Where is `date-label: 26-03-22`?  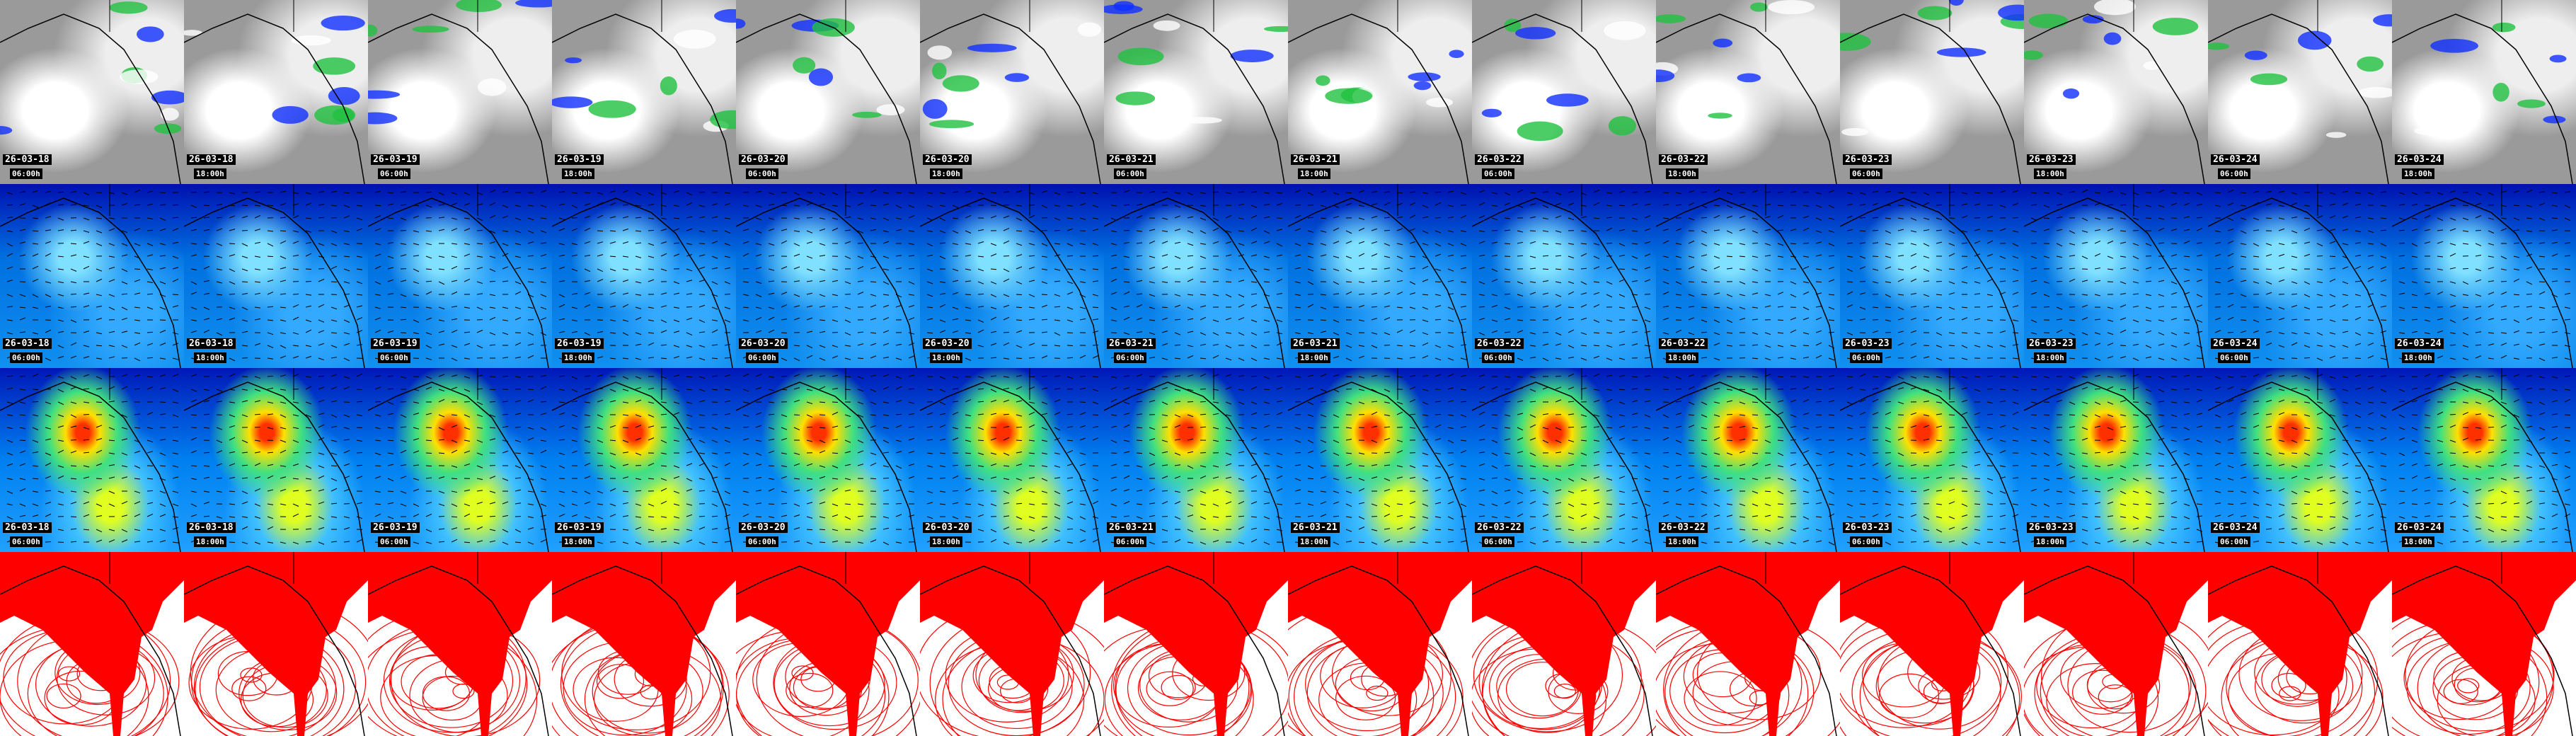
date-label: 26-03-22 is located at coordinates (1500, 343).